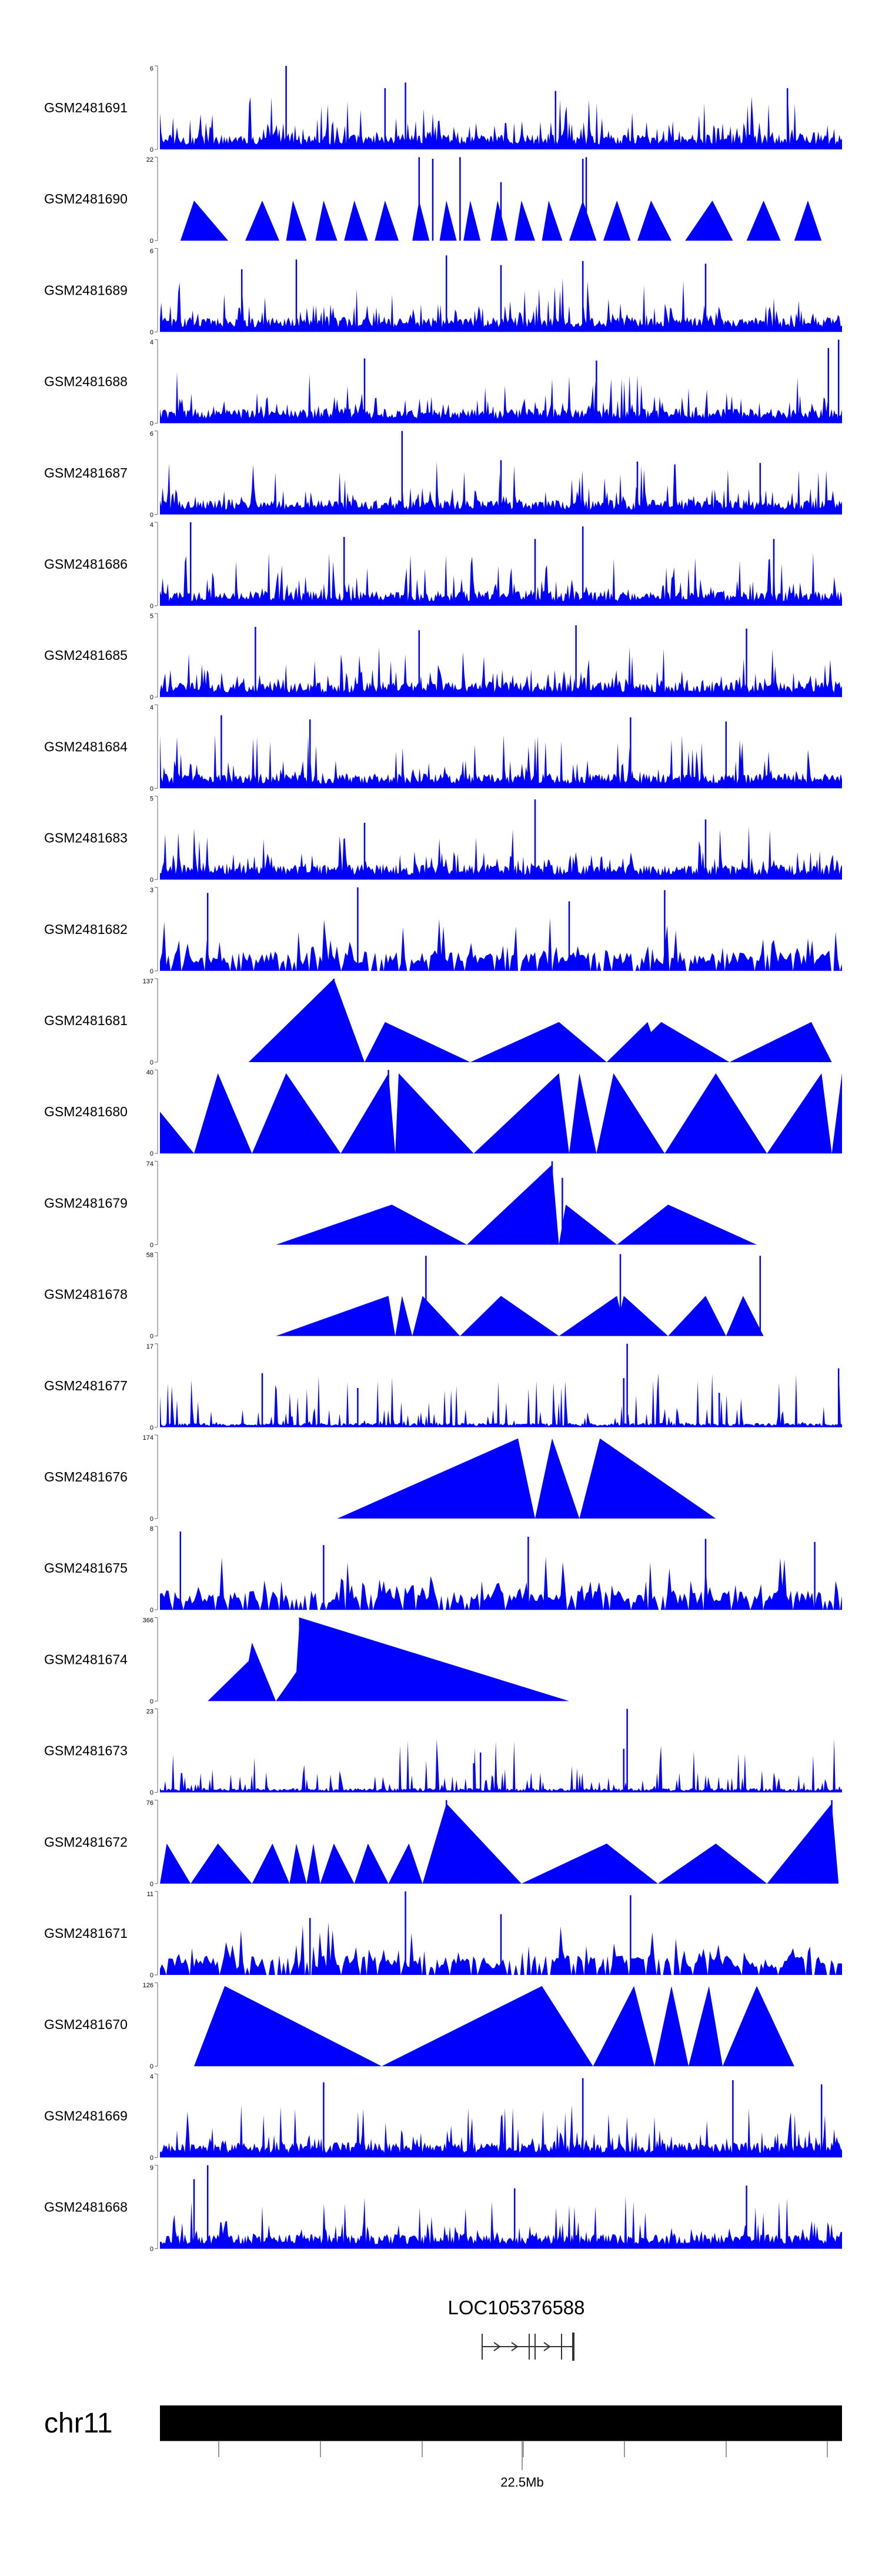  What do you see at coordinates (86, 655) in the screenshot?
I see `track-label: GSM2481685` at bounding box center [86, 655].